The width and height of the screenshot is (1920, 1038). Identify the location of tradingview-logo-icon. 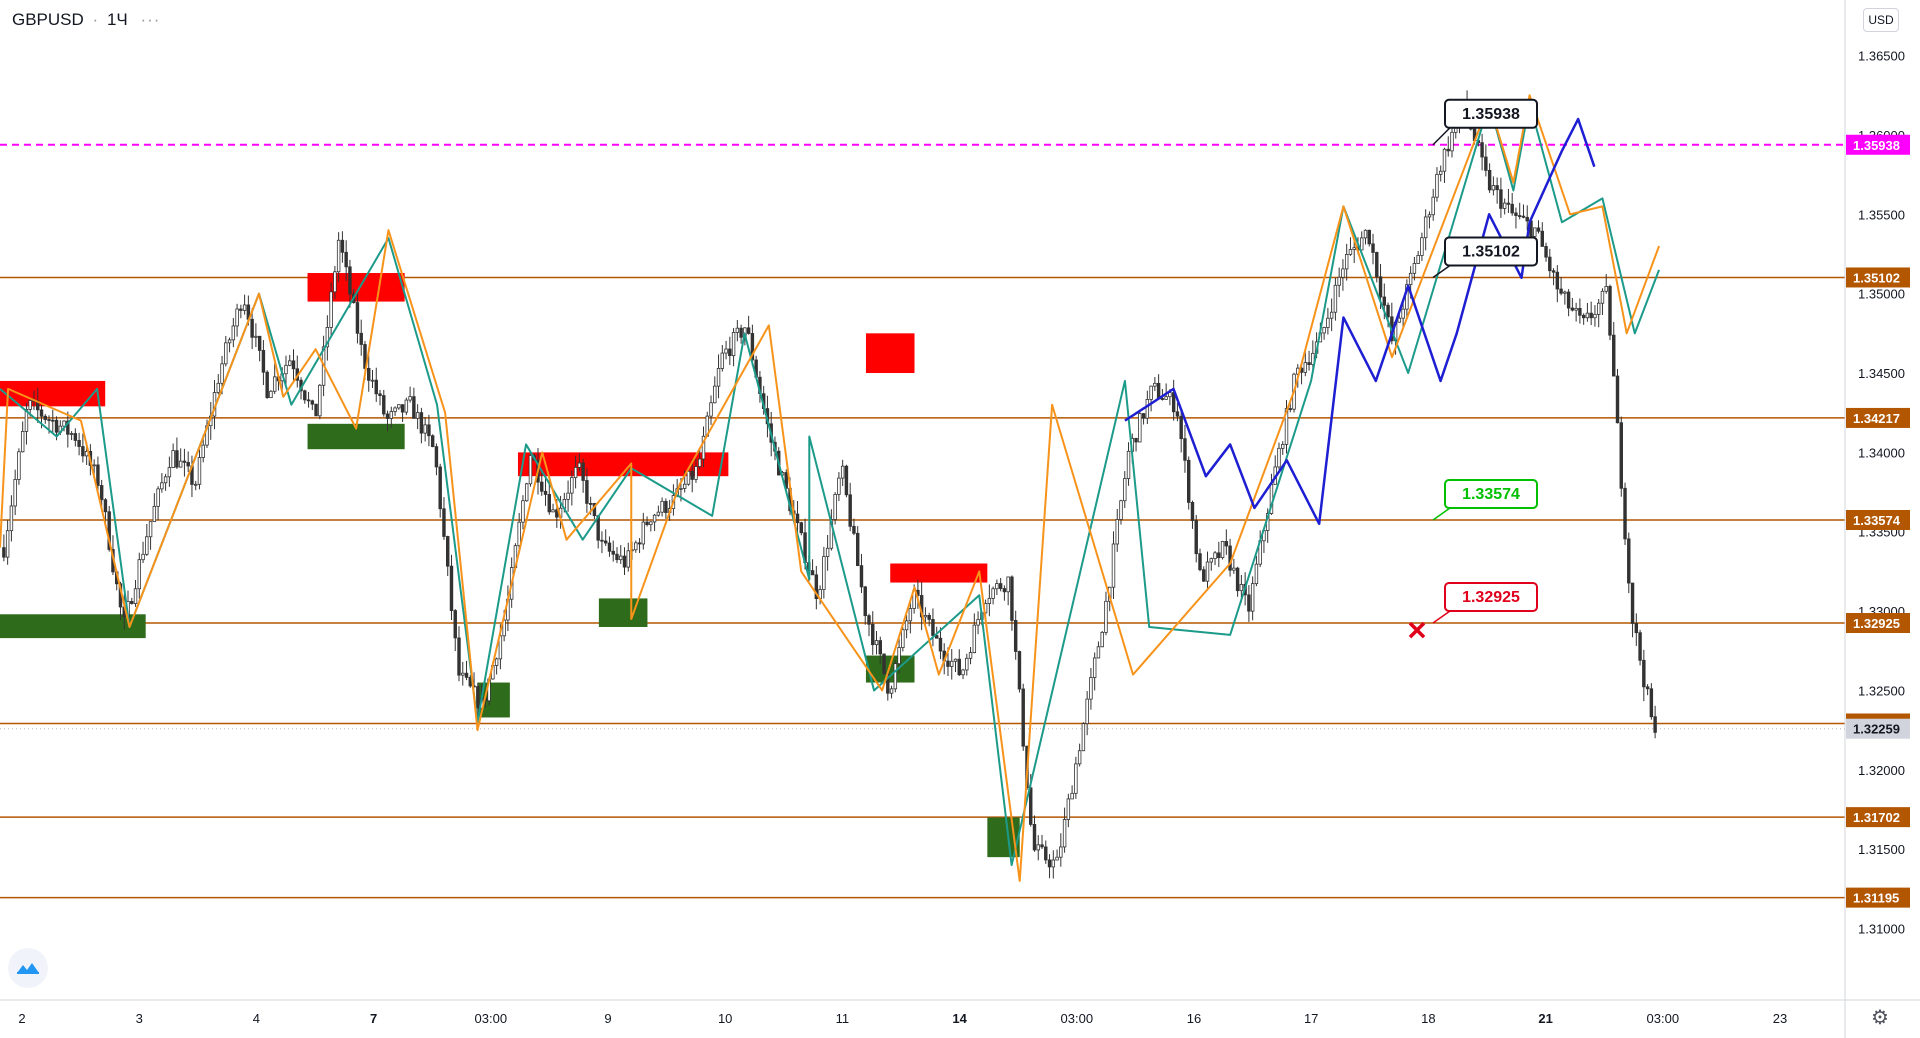
(28, 968).